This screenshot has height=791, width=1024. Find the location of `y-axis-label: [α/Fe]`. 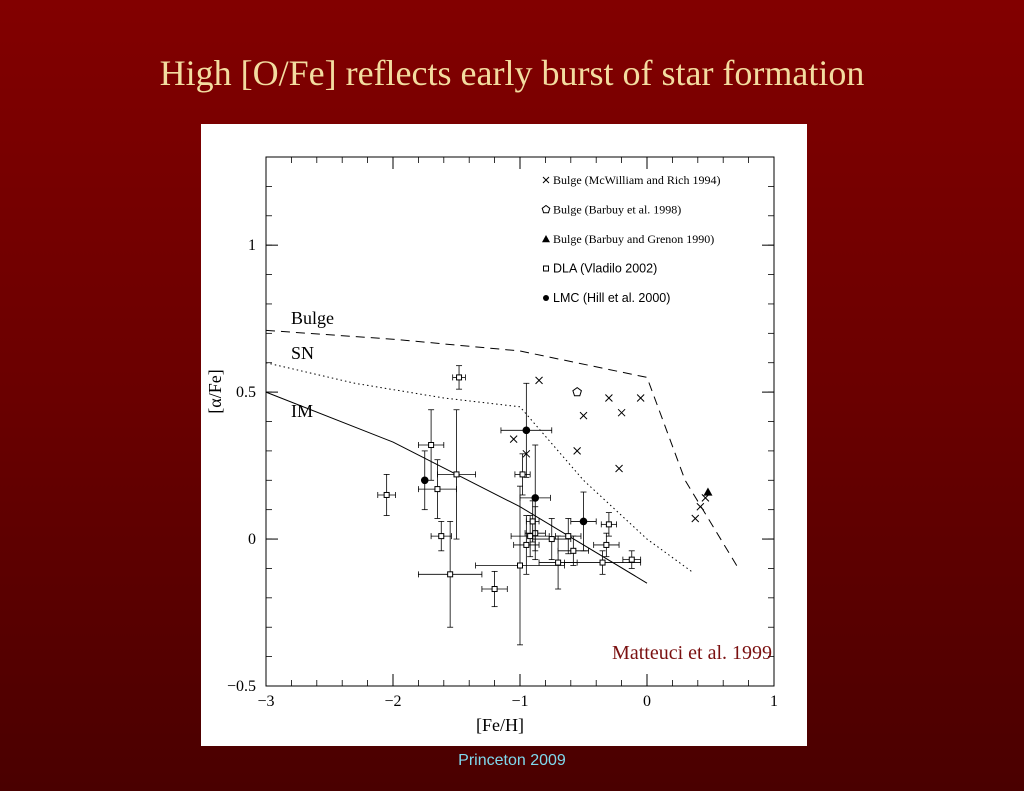

y-axis-label: [α/Fe] is located at coordinates (215, 391).